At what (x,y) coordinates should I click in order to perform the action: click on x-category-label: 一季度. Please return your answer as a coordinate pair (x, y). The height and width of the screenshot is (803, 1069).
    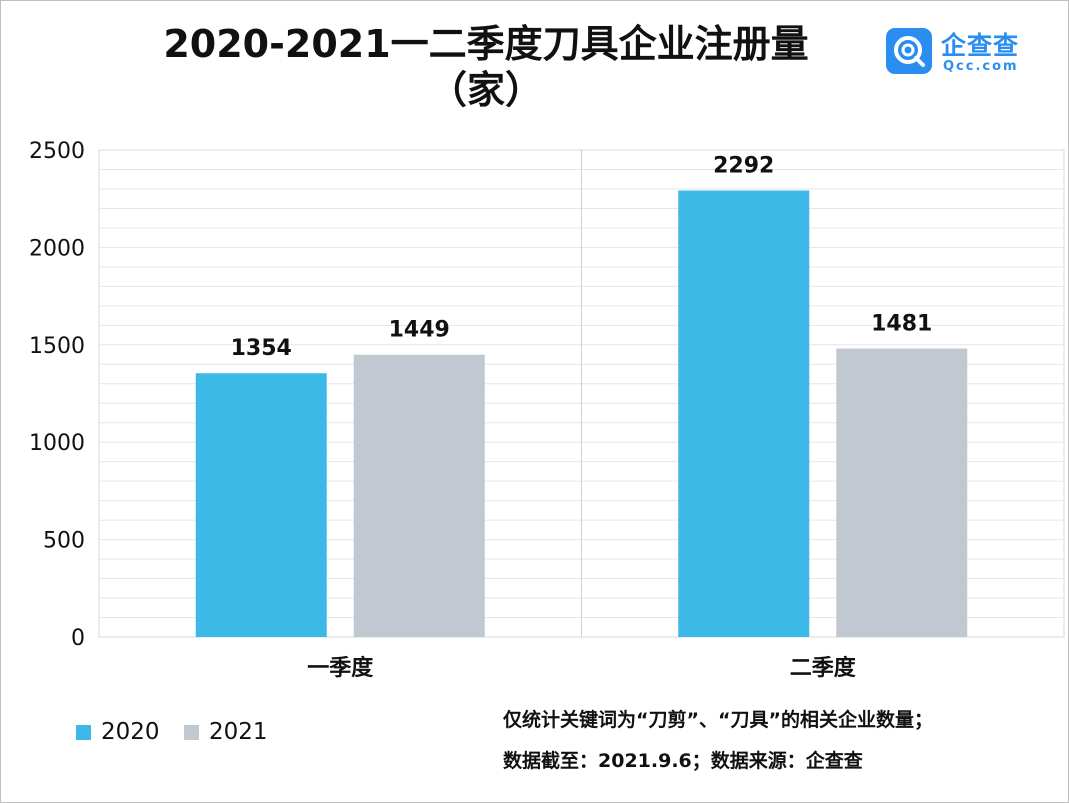
    Looking at the image, I should click on (340, 668).